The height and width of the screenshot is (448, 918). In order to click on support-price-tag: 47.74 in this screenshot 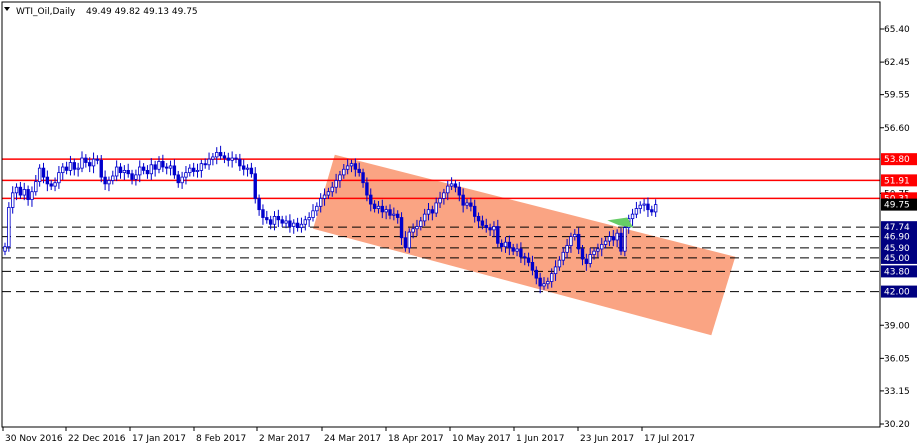, I will do `click(897, 228)`.